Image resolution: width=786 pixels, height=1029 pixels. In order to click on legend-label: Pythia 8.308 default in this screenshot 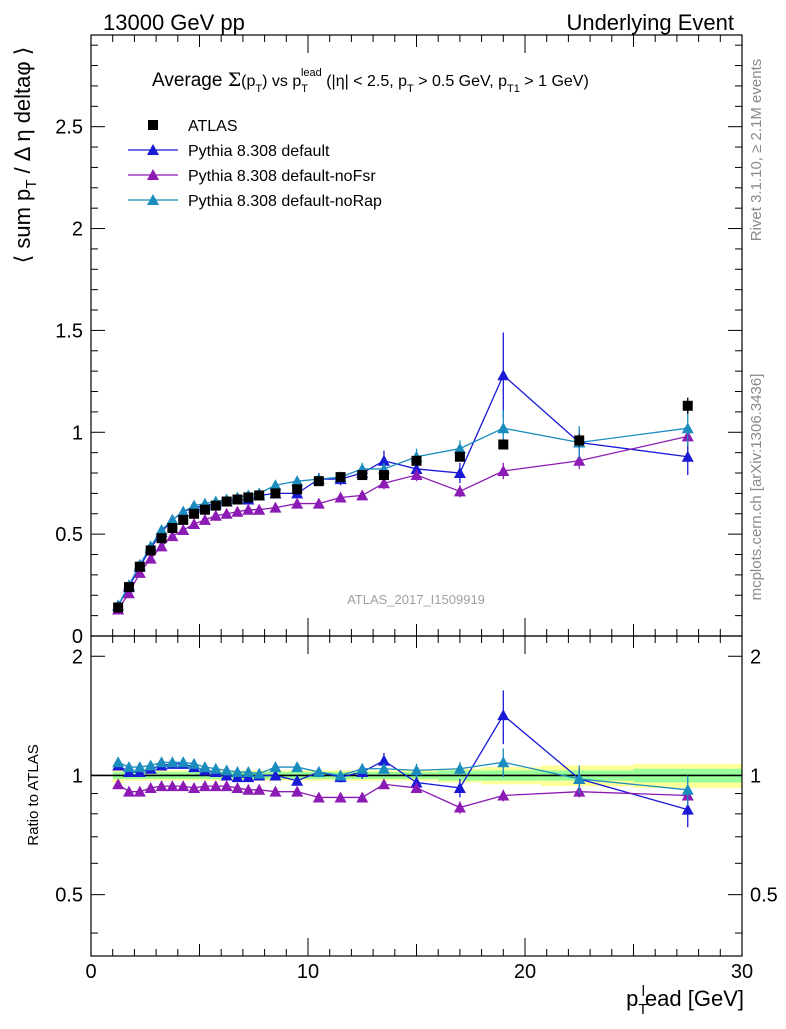, I will do `click(259, 151)`.